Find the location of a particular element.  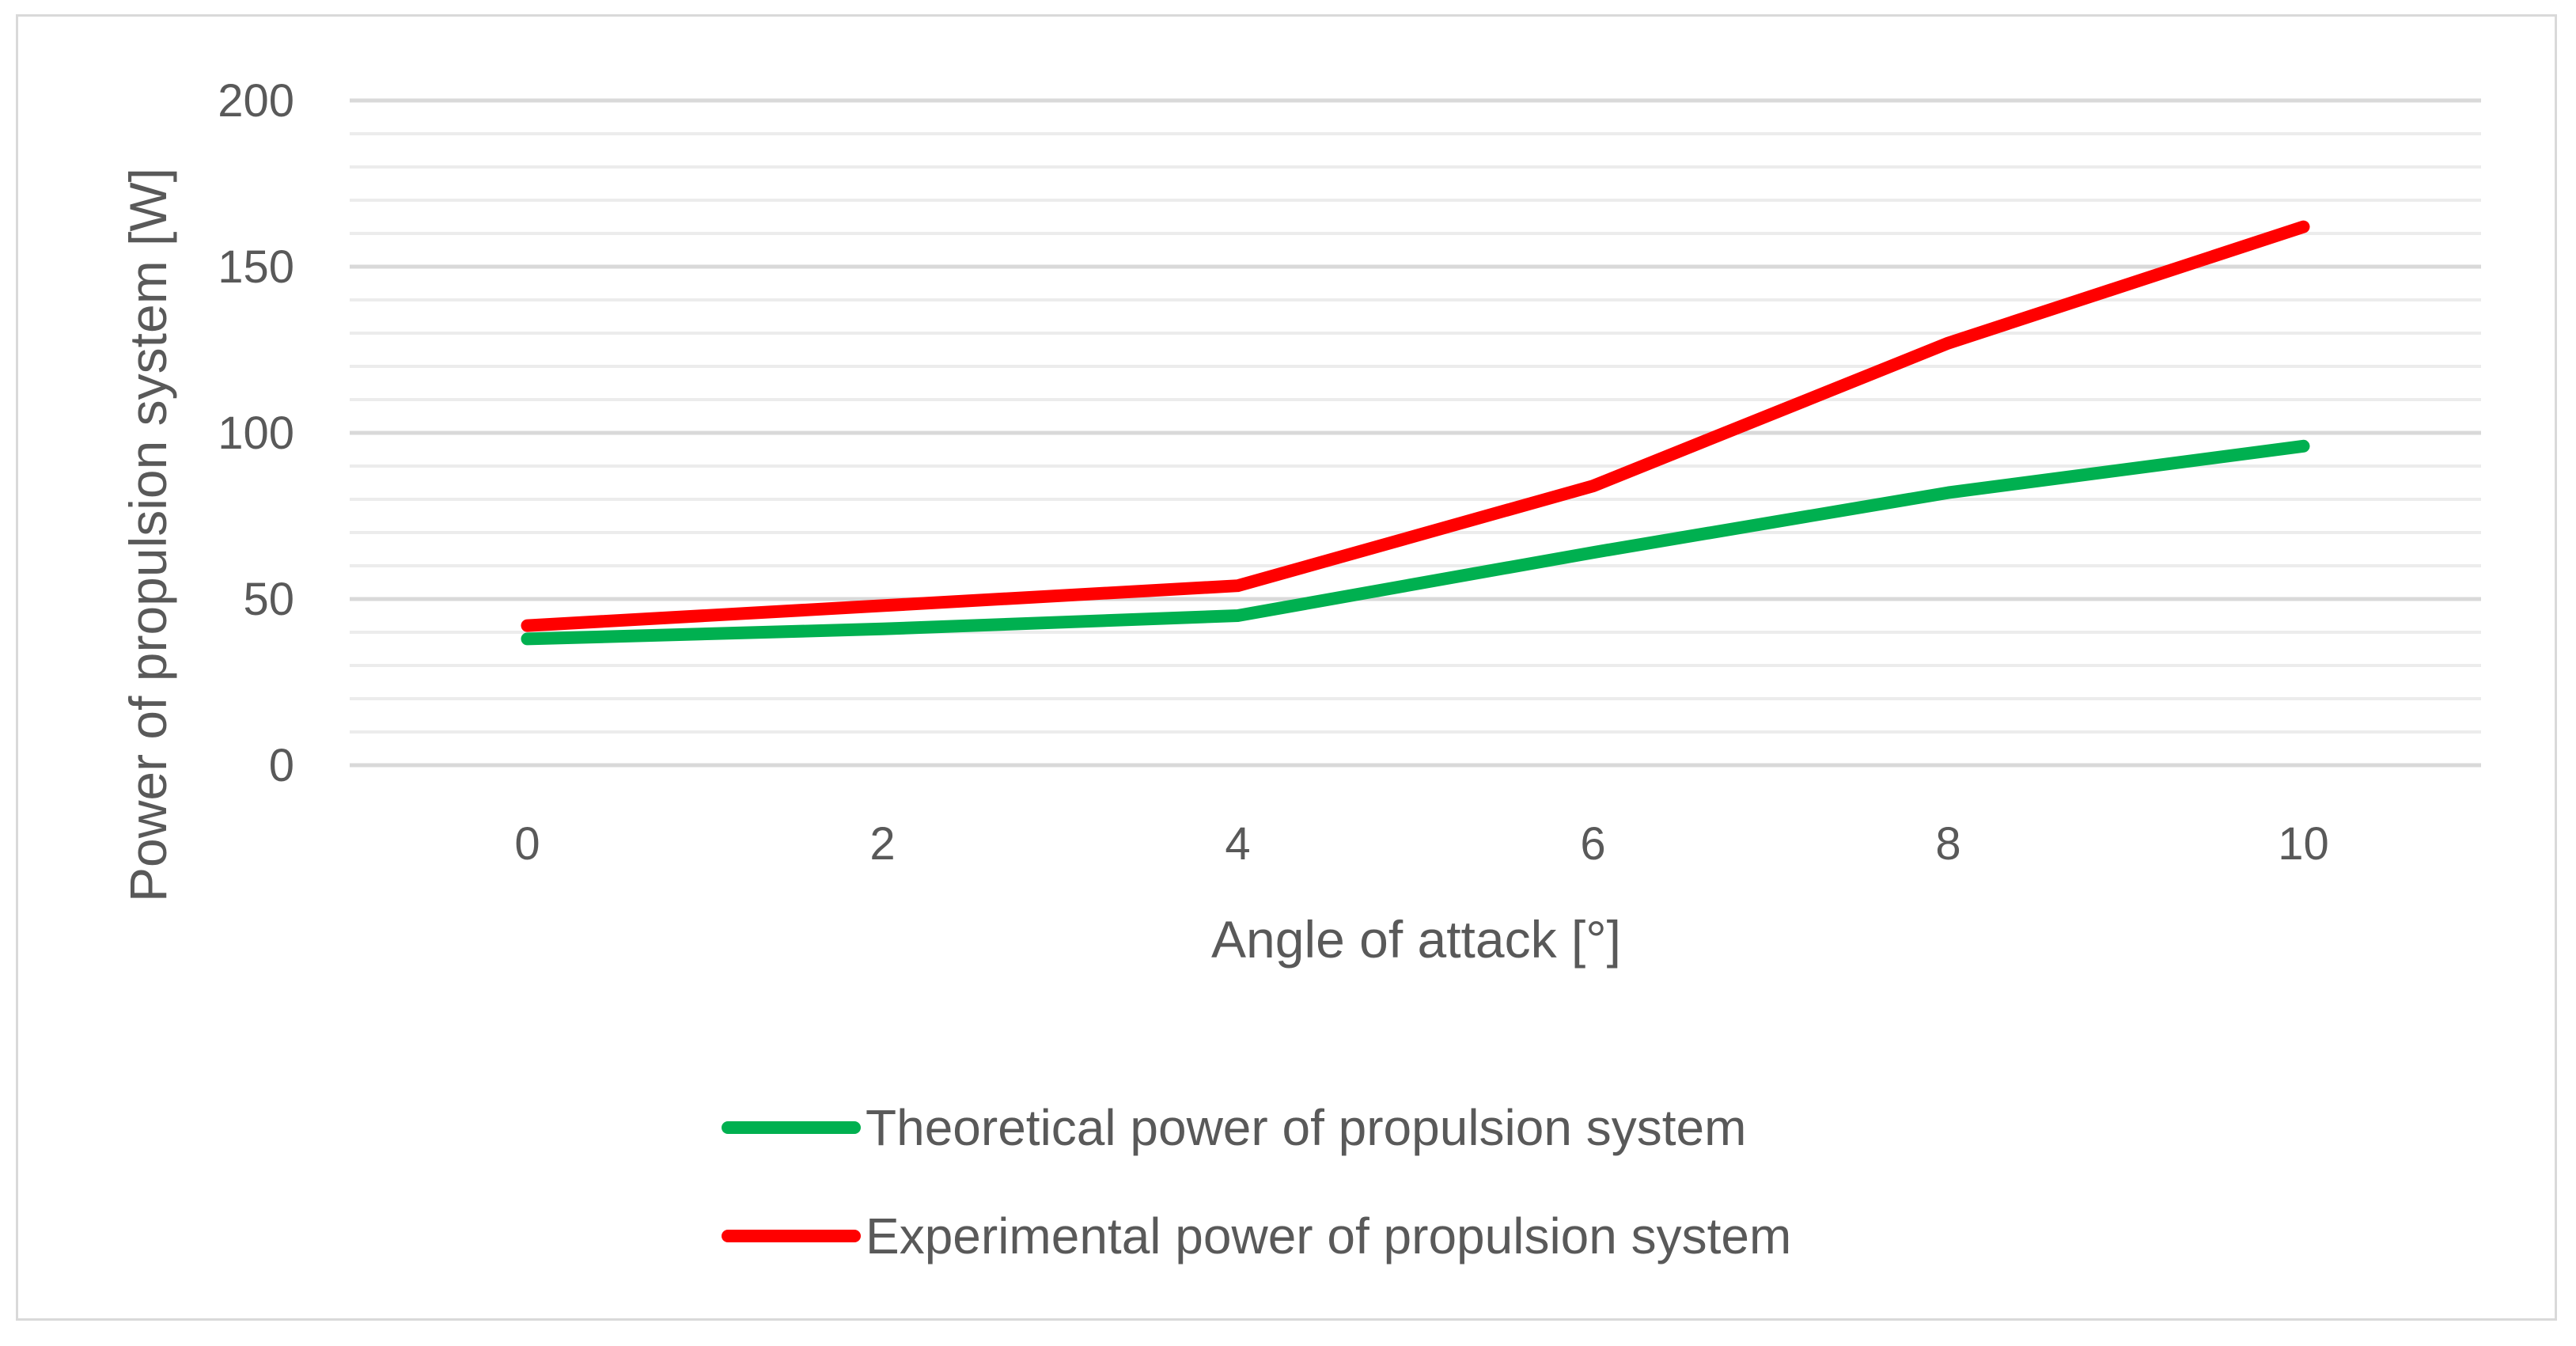

y-tick-label: 100 is located at coordinates (256, 433).